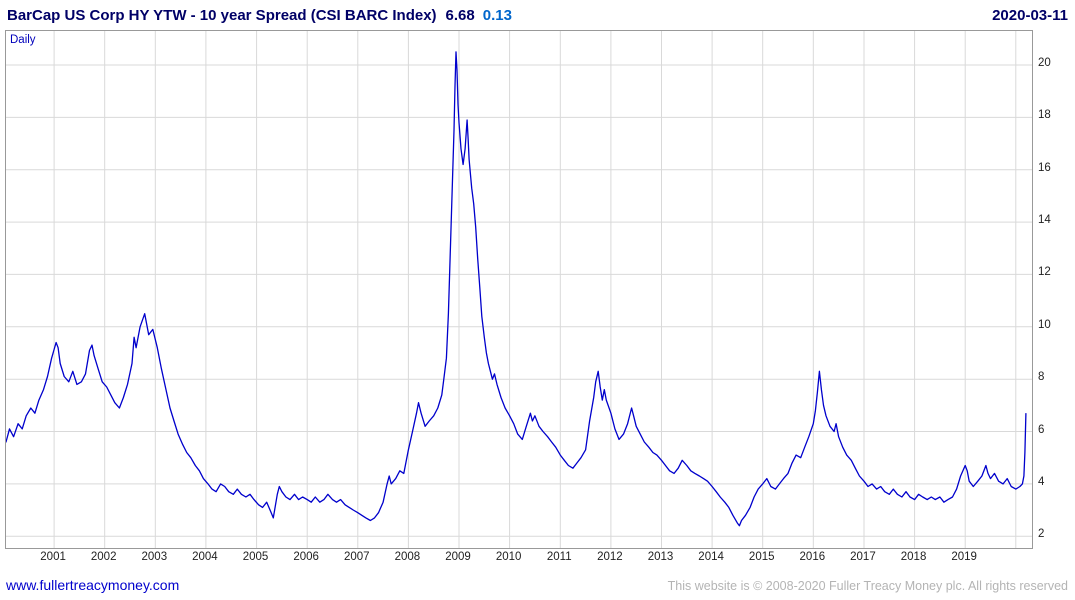  What do you see at coordinates (53, 557) in the screenshot?
I see `x-tick-label: 2001` at bounding box center [53, 557].